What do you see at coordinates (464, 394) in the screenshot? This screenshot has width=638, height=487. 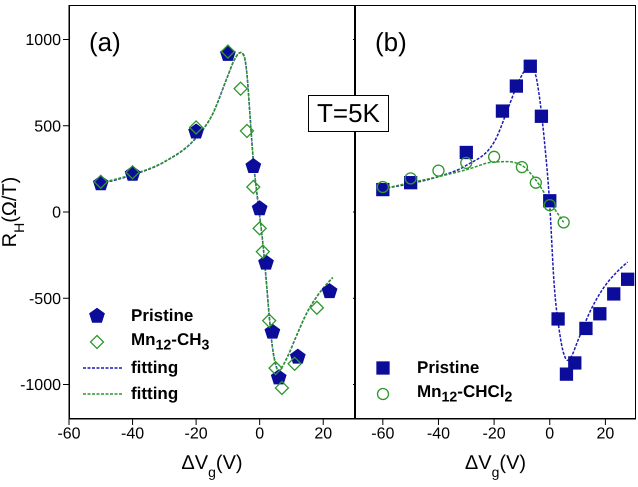 I see `legend-label: Mn$_{12}$-CHCl$_{2}$` at bounding box center [464, 394].